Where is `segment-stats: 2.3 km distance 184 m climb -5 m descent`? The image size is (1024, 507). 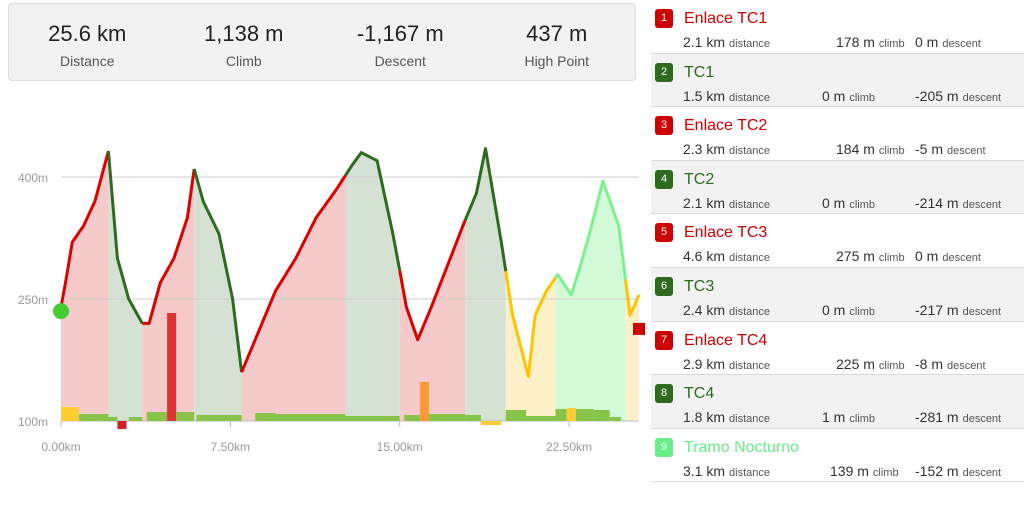 segment-stats: 2.3 km distance 184 m climb -5 m descent is located at coordinates (853, 149).